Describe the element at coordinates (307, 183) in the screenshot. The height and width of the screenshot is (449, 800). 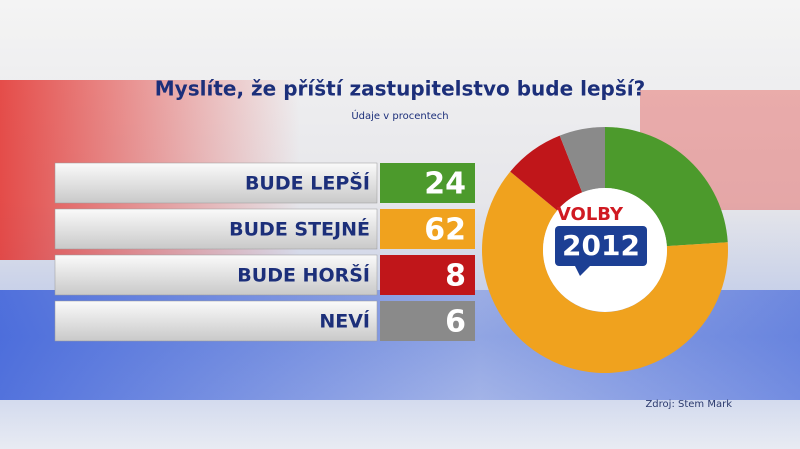
I see `category-label: BUDE LEPŠÍ` at that location.